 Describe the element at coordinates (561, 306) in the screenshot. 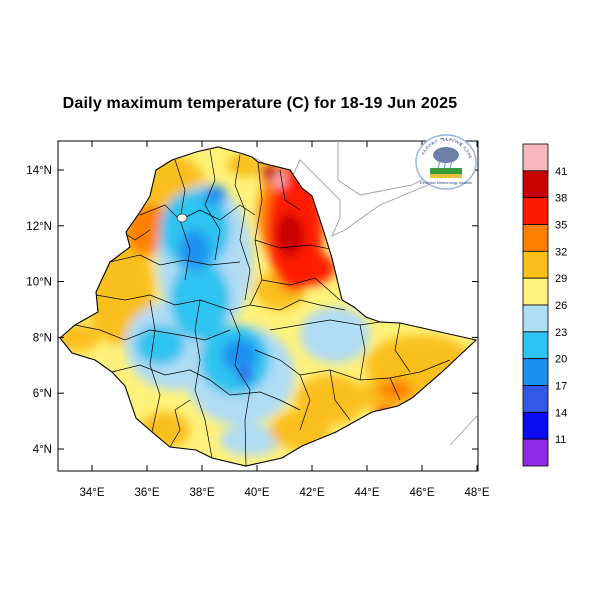

I see `colorbar-label: 26` at that location.